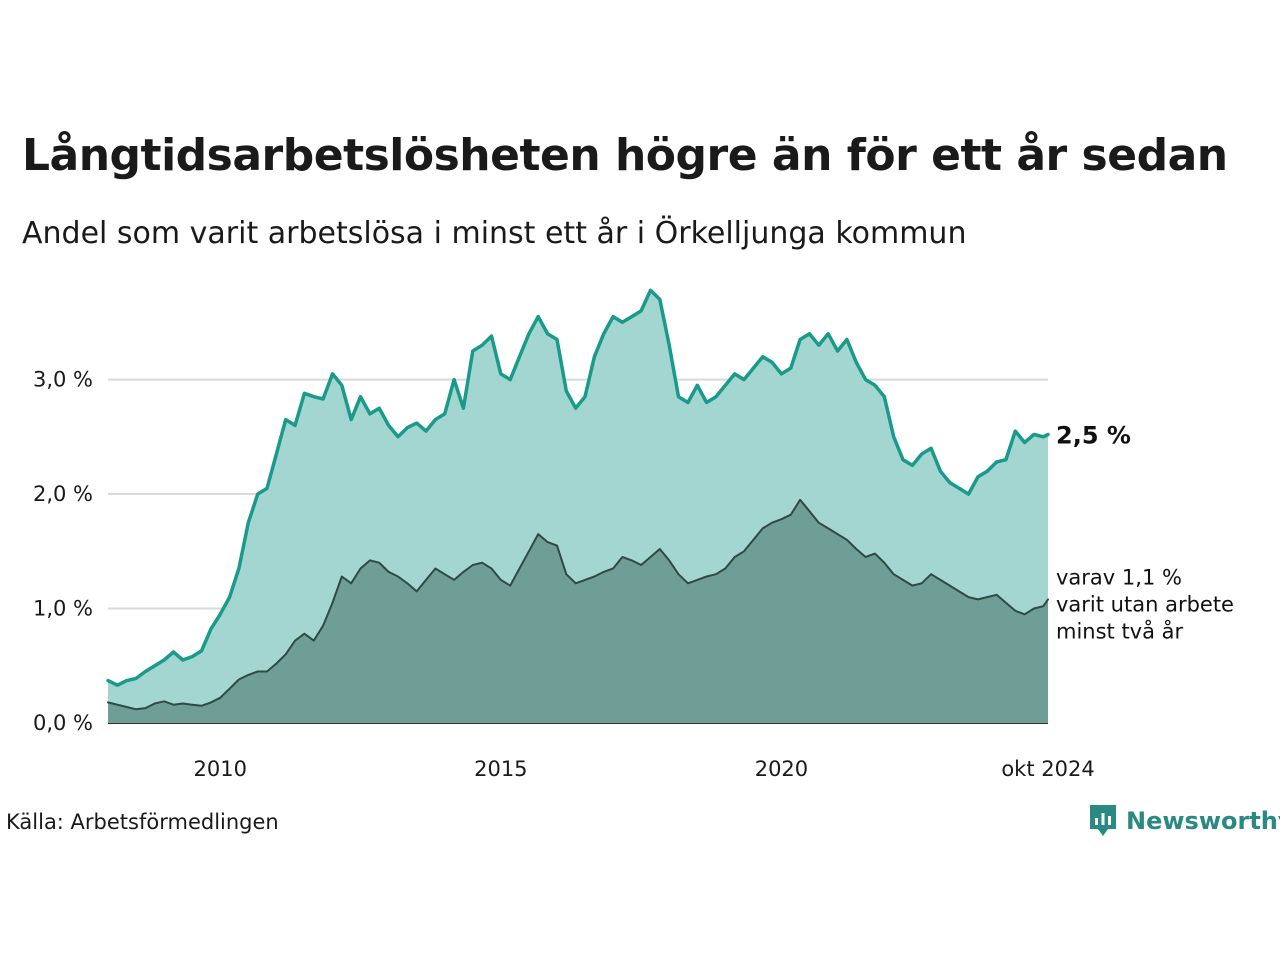 Image resolution: width=1280 pixels, height=960 pixels. I want to click on y-tick-label: 3,0 %, so click(63, 380).